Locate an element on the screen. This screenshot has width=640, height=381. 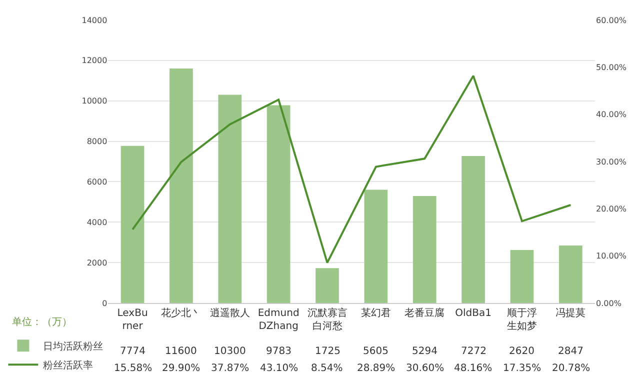
x-tick-label: 冯提莫 is located at coordinates (571, 313).